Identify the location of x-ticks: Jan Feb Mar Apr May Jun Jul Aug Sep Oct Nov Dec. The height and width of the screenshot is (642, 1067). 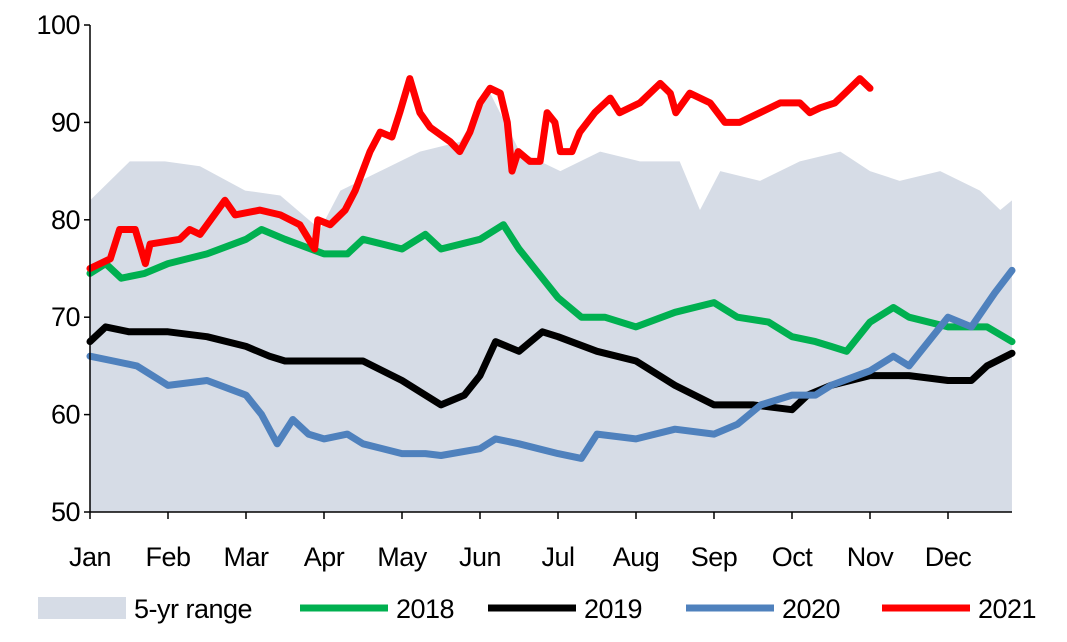
(520, 542).